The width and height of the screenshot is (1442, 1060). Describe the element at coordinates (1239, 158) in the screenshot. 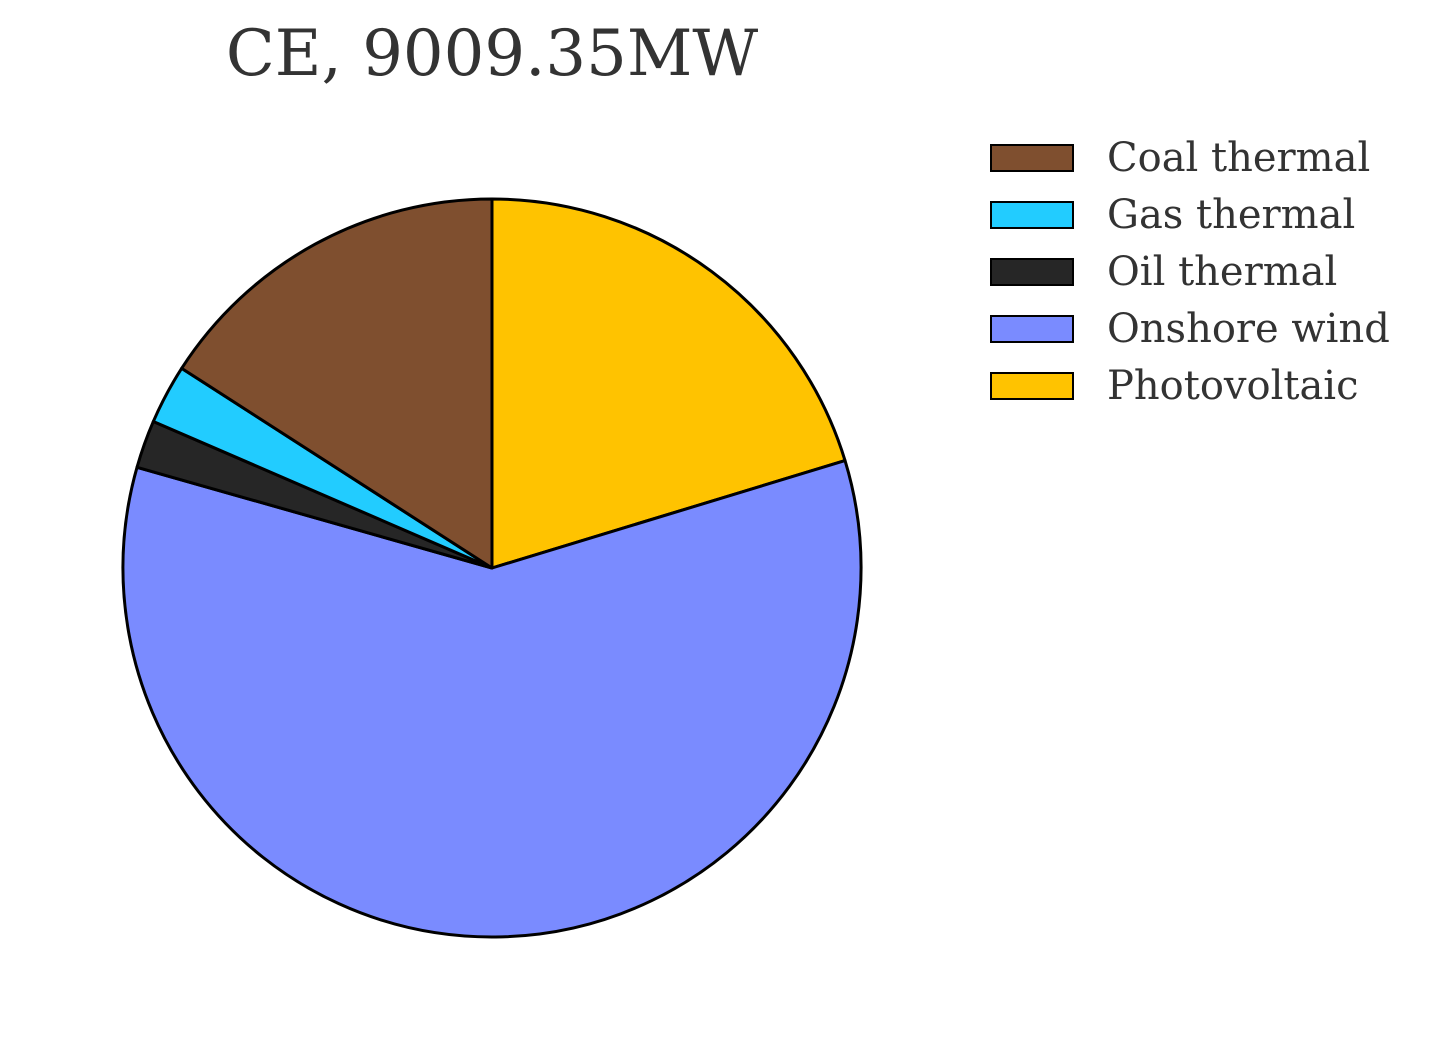

I see `legend-label: Coal thermal` at that location.